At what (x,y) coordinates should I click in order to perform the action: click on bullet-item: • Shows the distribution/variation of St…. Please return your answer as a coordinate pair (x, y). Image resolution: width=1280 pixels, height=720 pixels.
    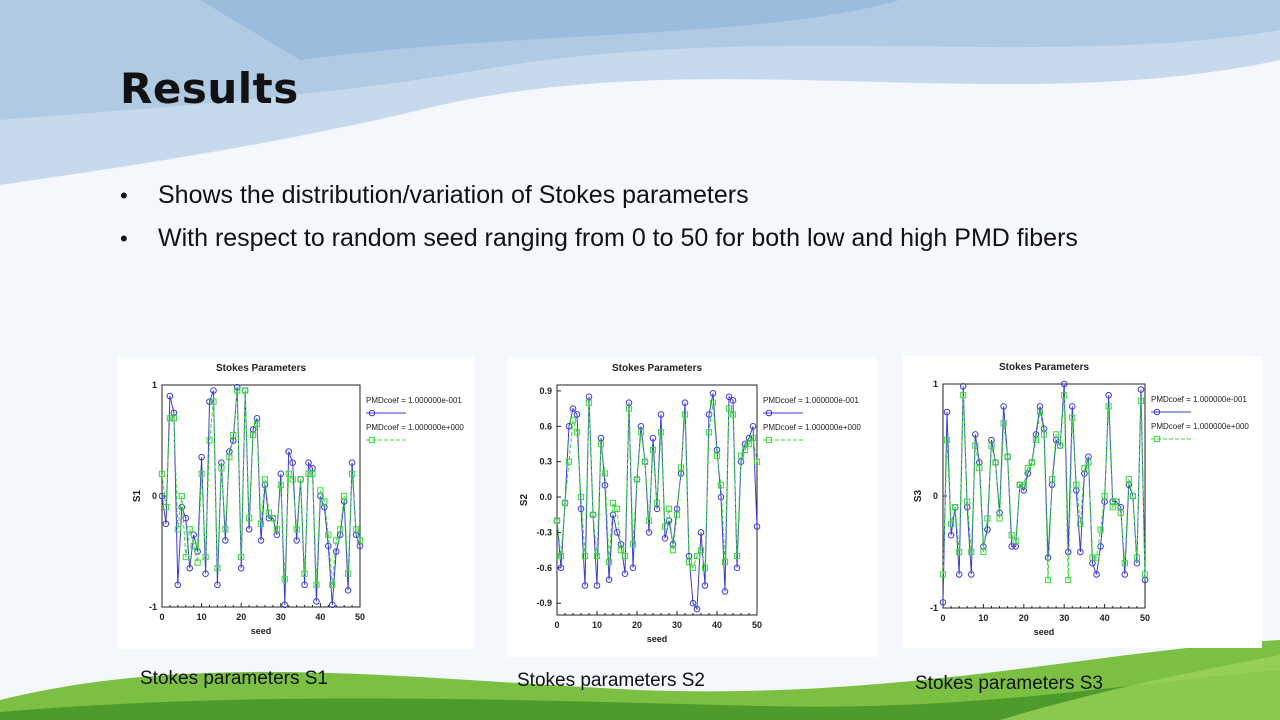
    Looking at the image, I should click on (642, 195).